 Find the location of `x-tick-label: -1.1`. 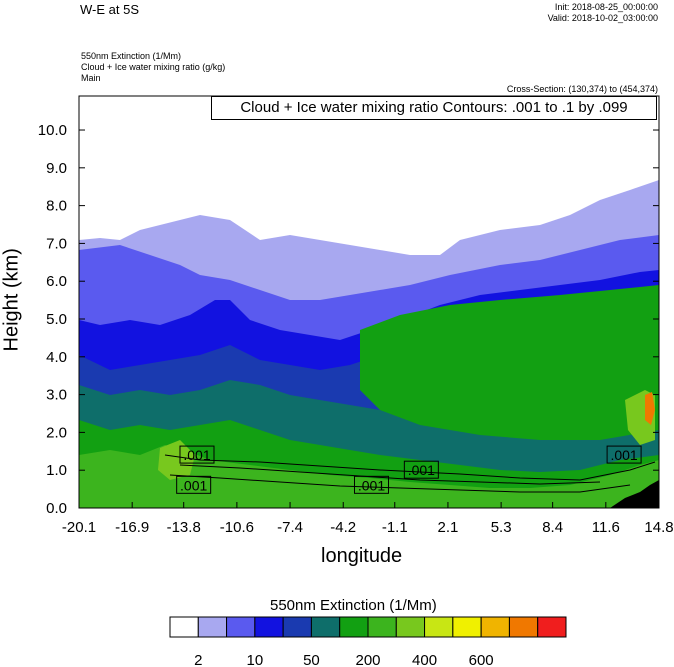

x-tick-label: -1.1 is located at coordinates (395, 527).